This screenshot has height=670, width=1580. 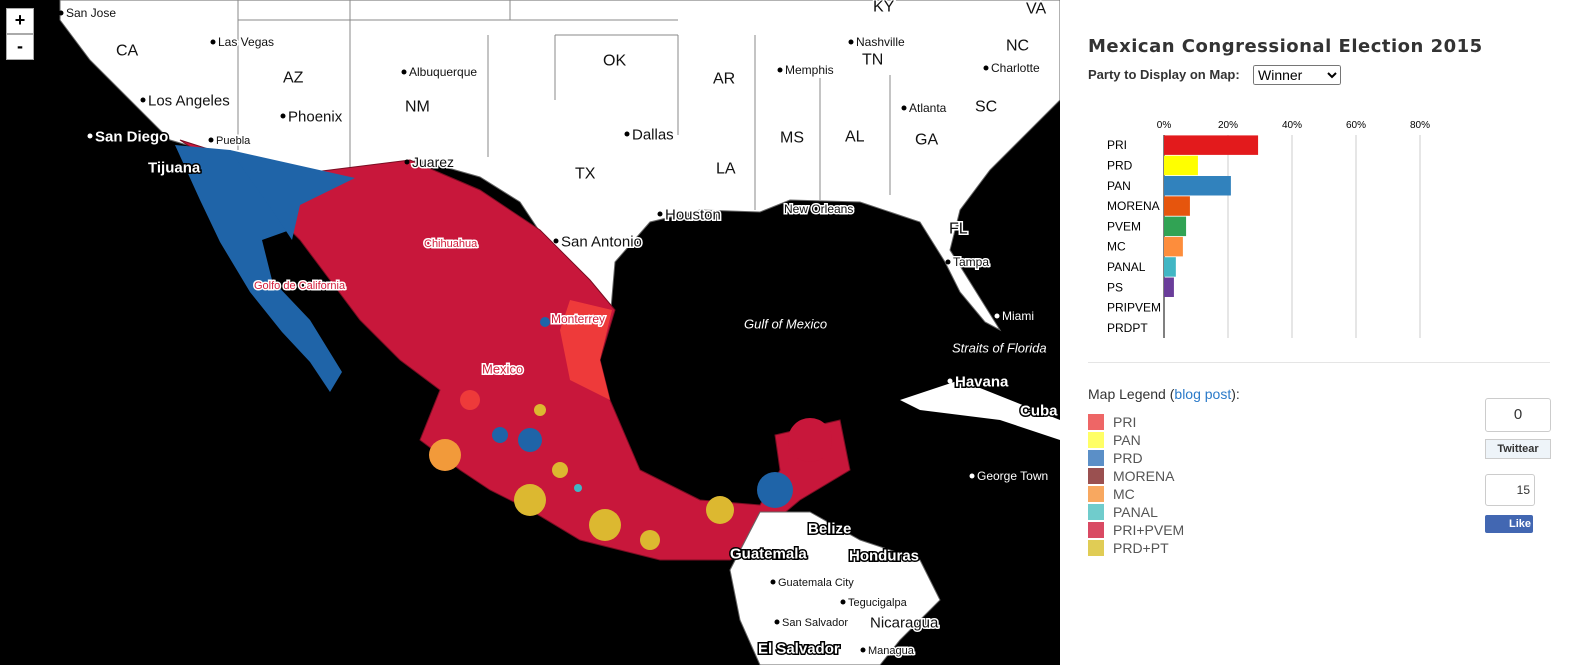 I want to click on zoom-out: -, so click(x=20, y=47).